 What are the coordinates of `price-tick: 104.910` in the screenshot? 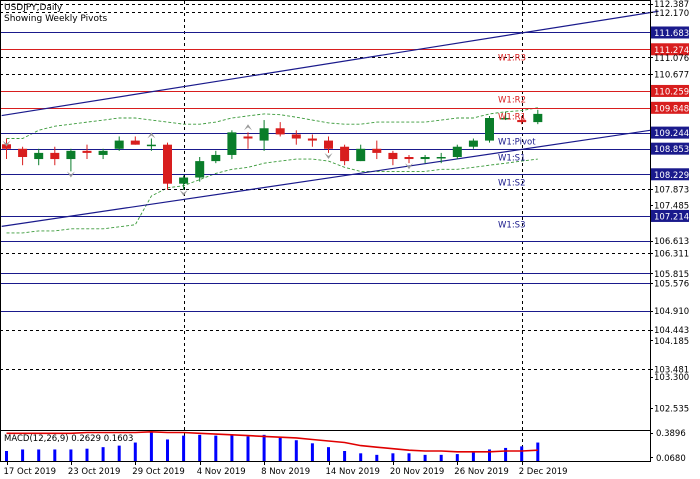 It's located at (669, 312).